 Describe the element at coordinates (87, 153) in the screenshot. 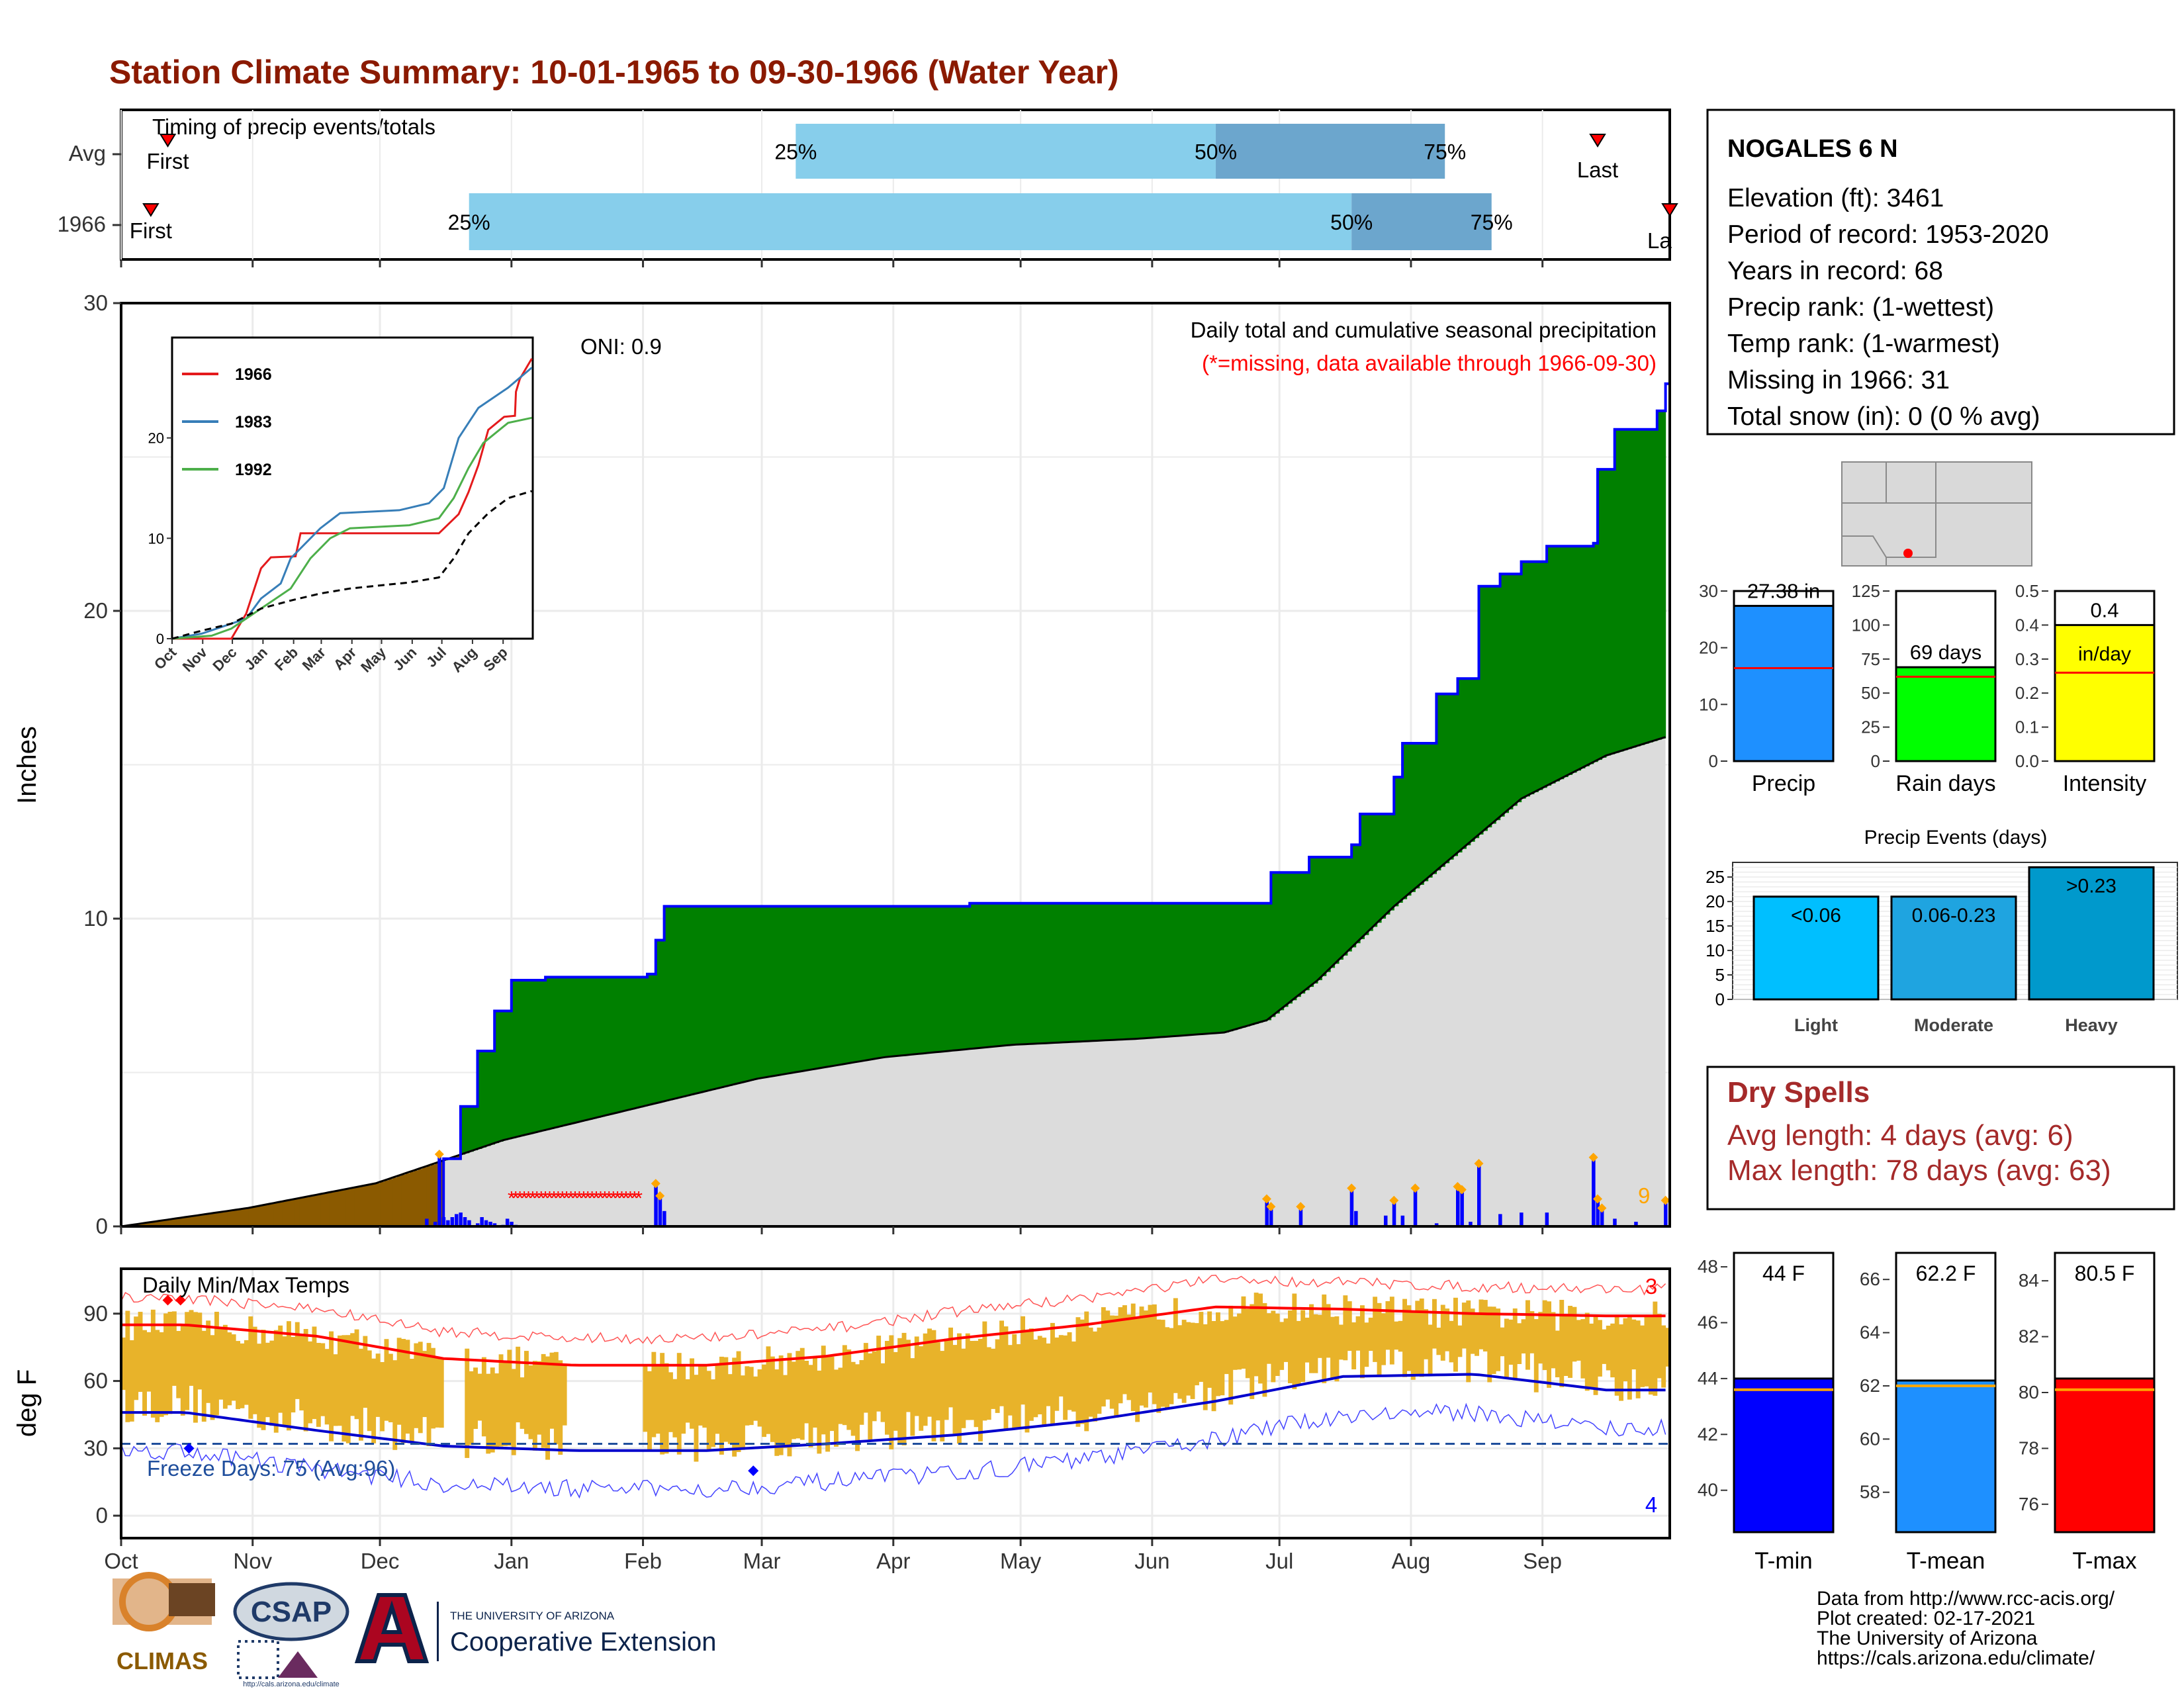

I see `timing-row-avg: Avg` at that location.